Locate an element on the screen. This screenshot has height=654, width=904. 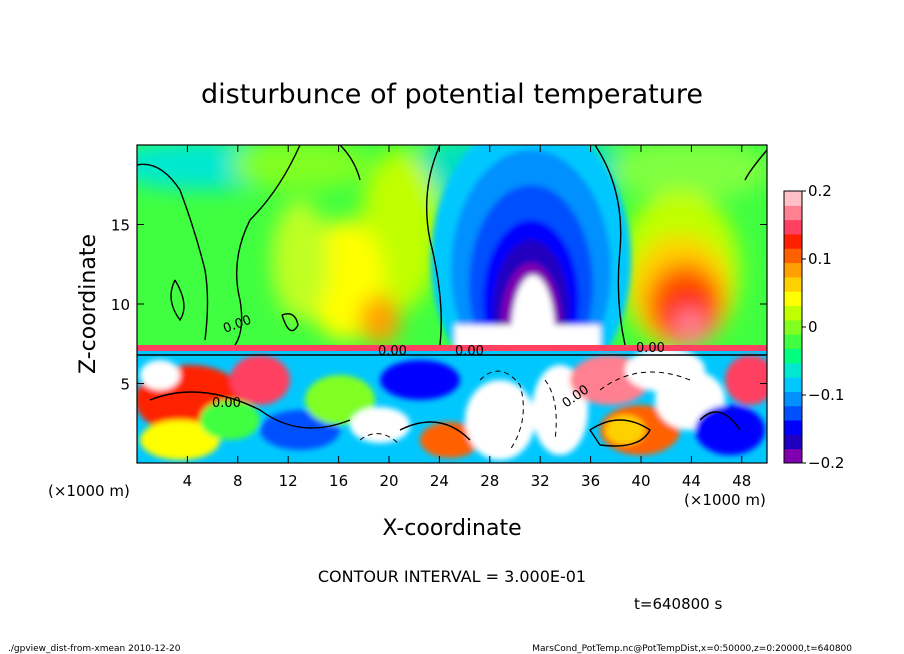
x-tick-label: 12 is located at coordinates (288, 481).